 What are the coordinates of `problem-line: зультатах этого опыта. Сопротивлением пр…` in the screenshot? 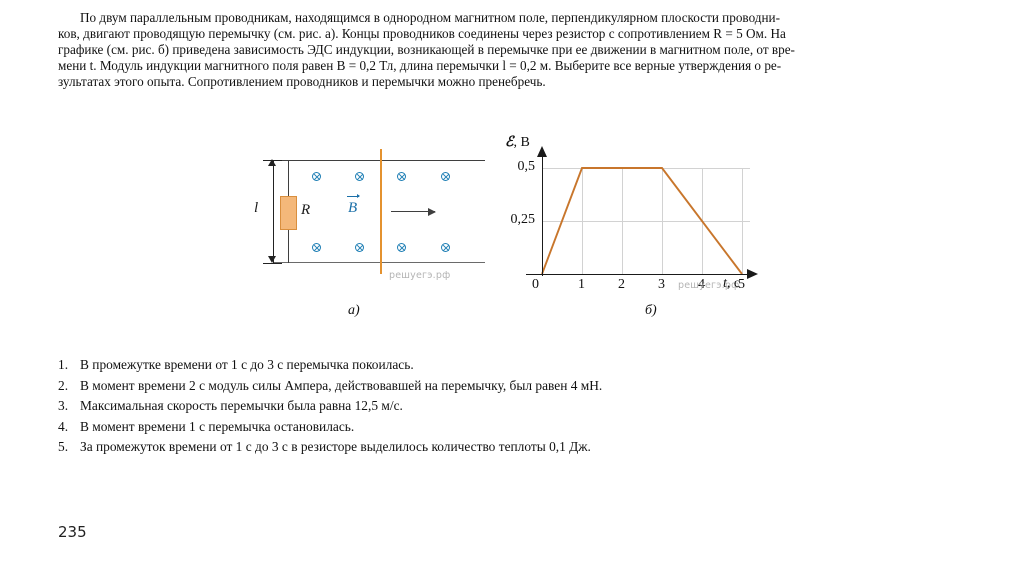 It's located at (302, 81).